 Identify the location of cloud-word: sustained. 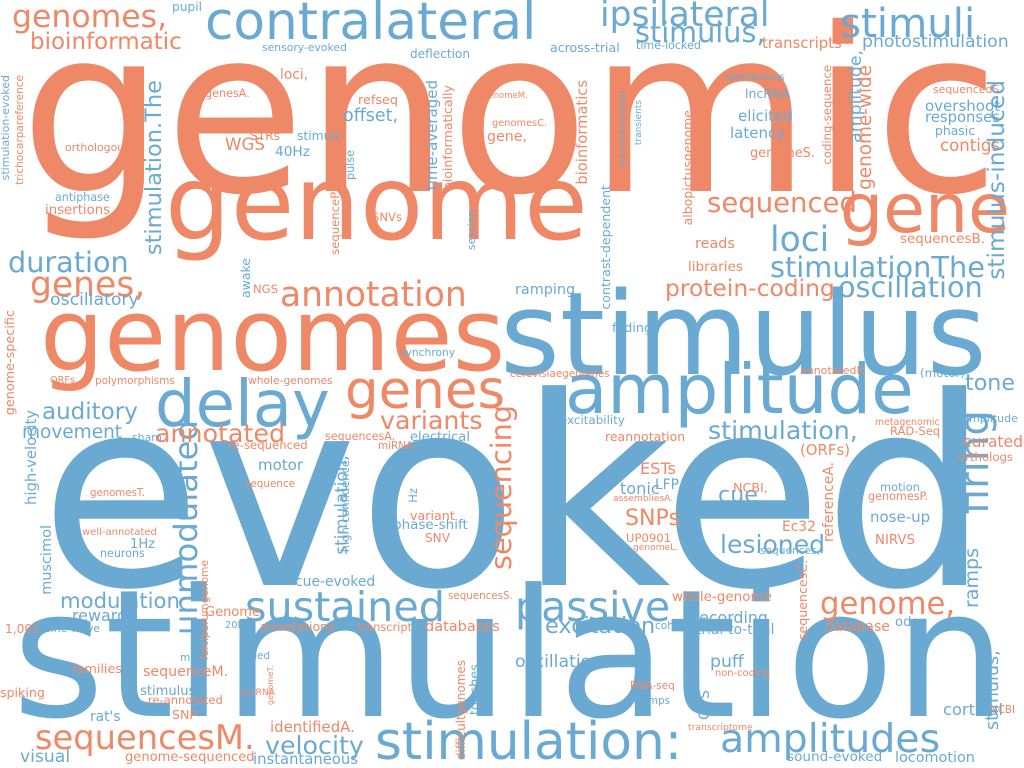
(345, 607).